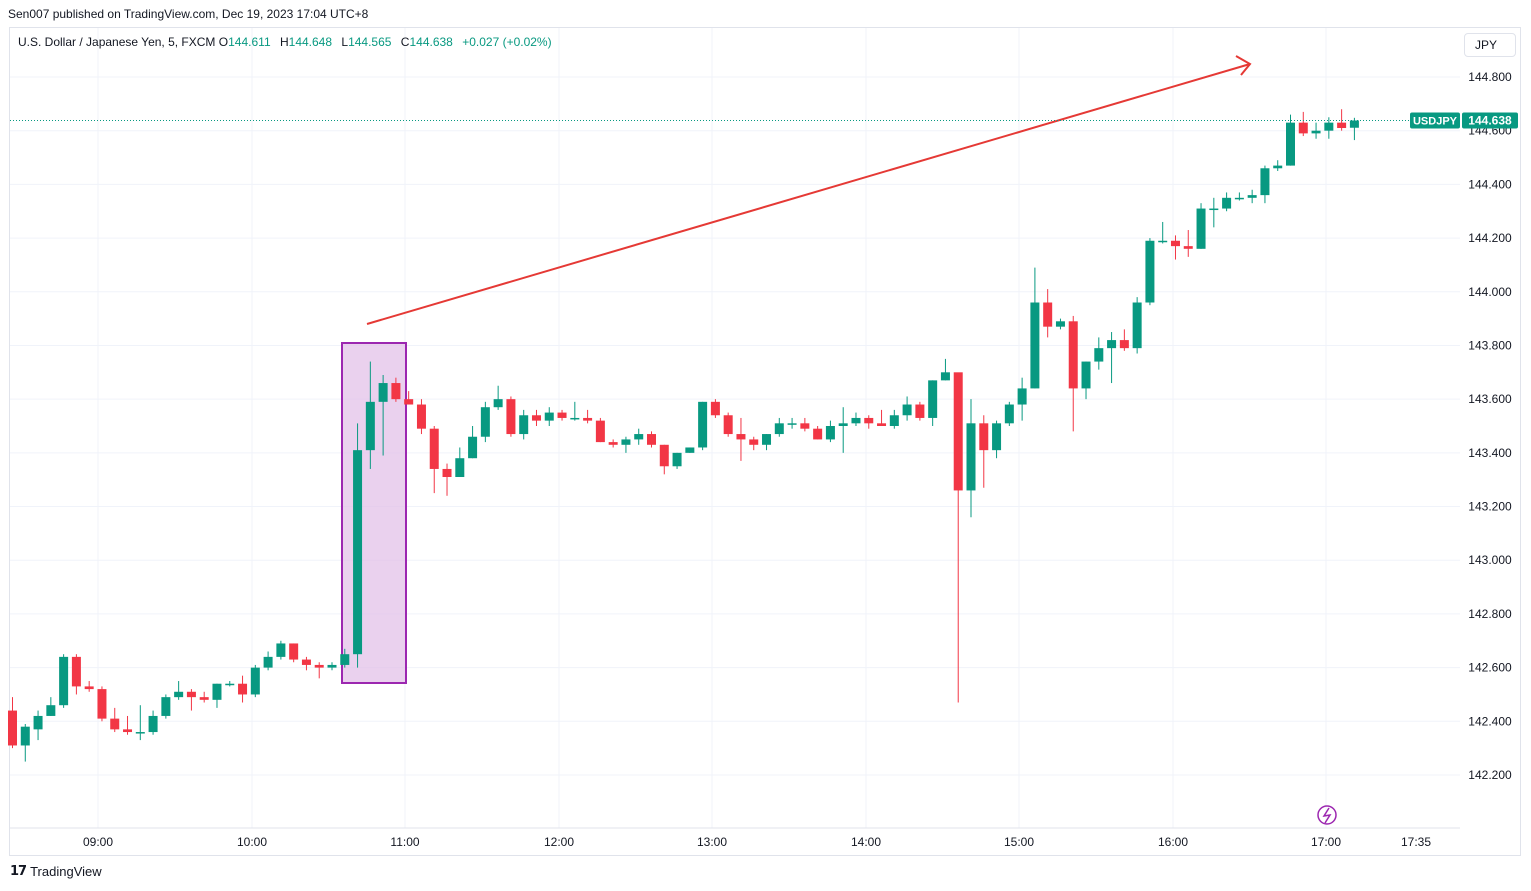 Image resolution: width=1531 pixels, height=891 pixels. I want to click on x-tick-label: 13:00, so click(712, 842).